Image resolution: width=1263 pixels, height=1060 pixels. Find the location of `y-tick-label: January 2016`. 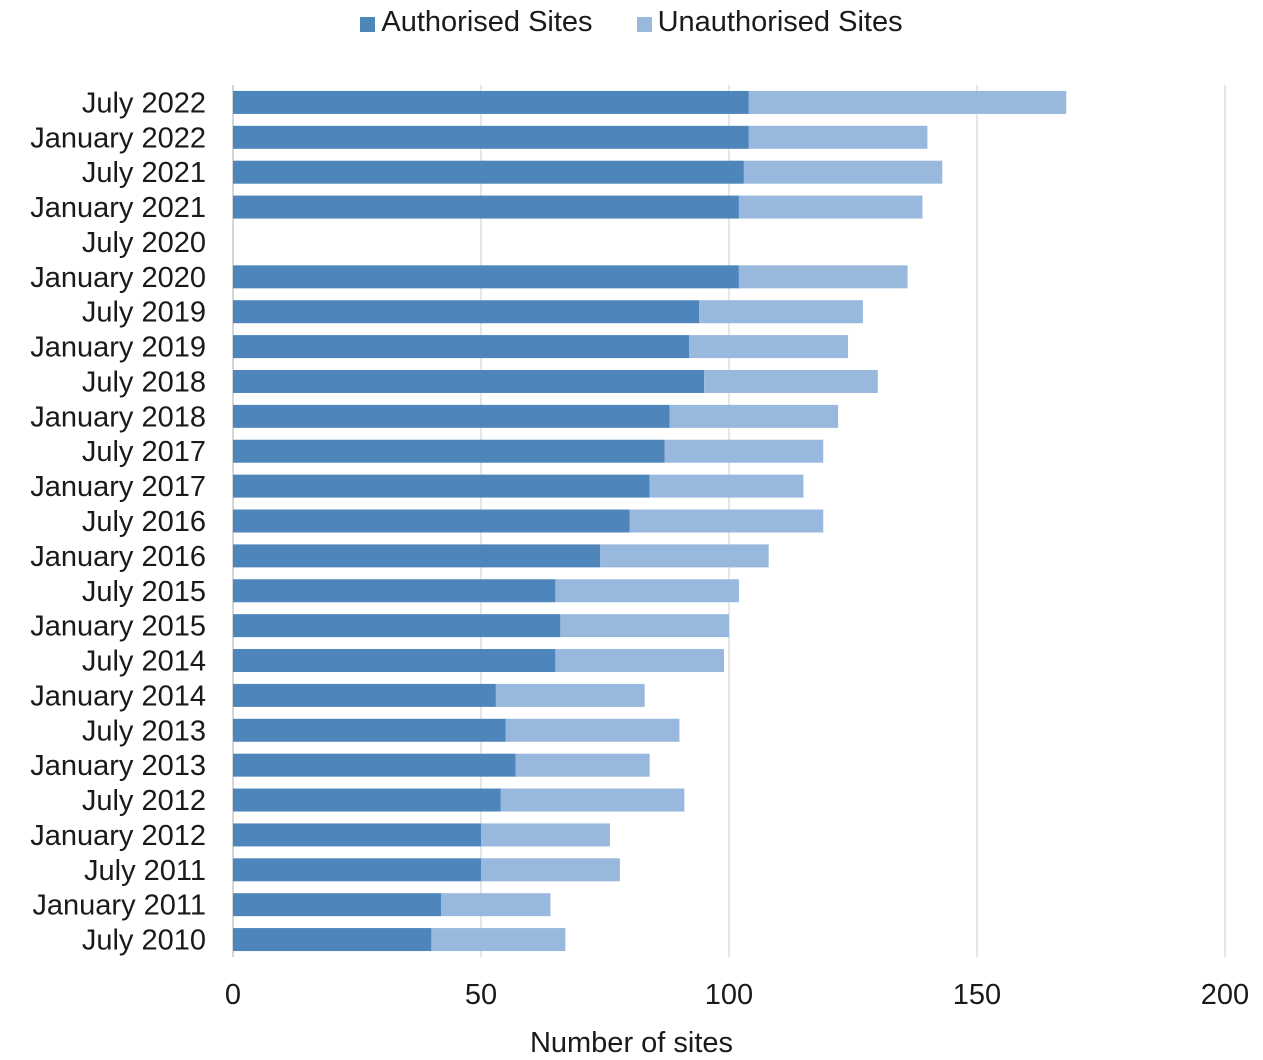

y-tick-label: January 2016 is located at coordinates (118, 557).